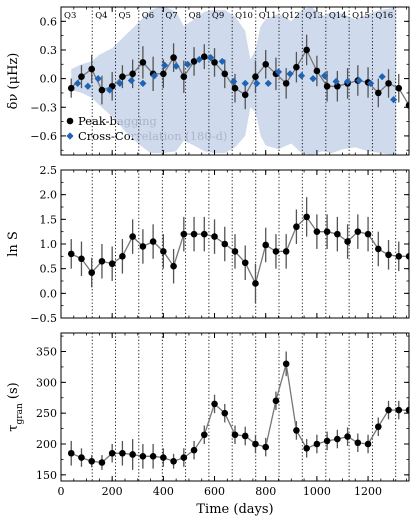  I want to click on y-tick-label: −0.3, so click(43, 107).